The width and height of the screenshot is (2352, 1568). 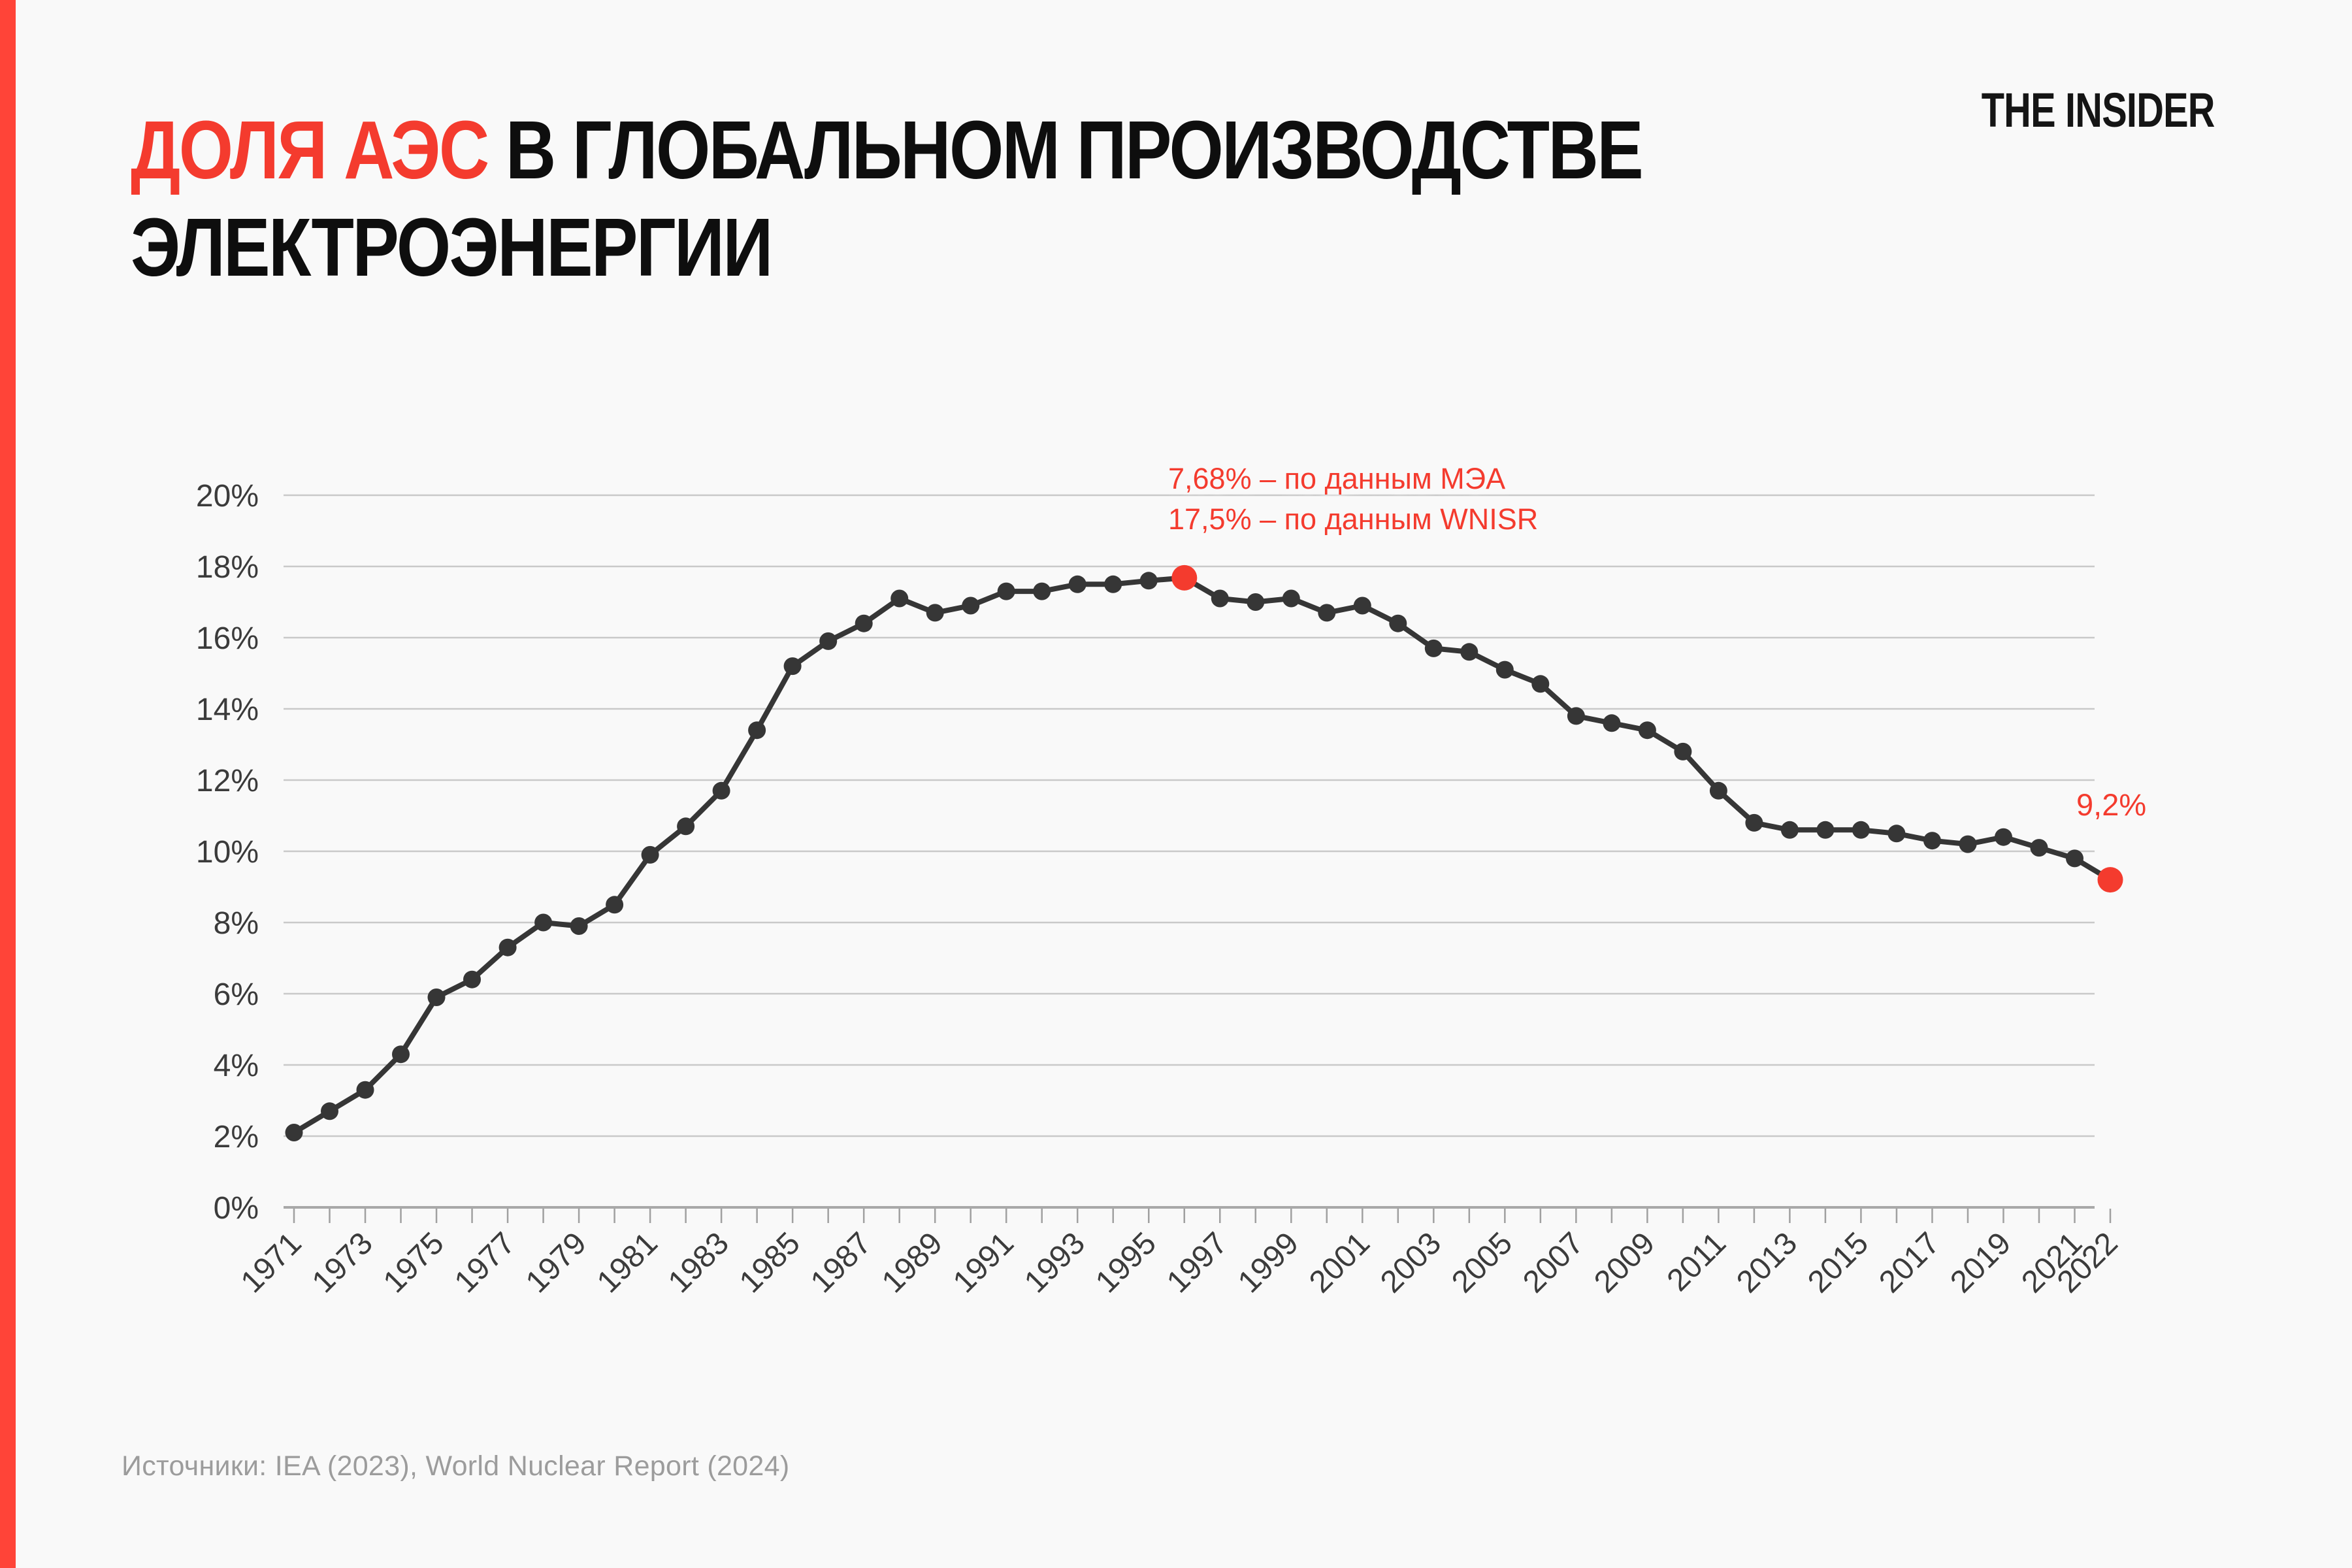 What do you see at coordinates (2111, 804) in the screenshot?
I see `final-value-label: 9,2%` at bounding box center [2111, 804].